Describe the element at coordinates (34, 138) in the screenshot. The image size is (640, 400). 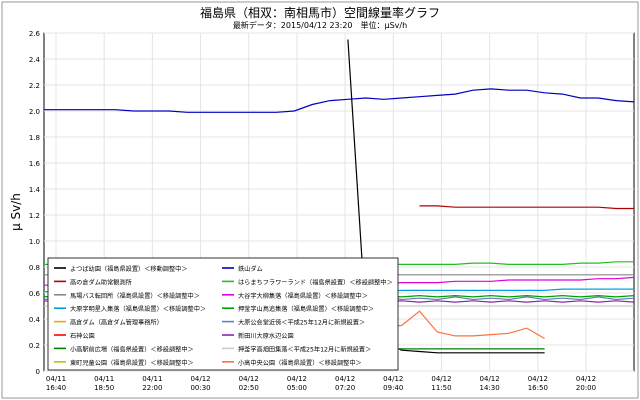
I see `y-tick-label: 1.8` at that location.